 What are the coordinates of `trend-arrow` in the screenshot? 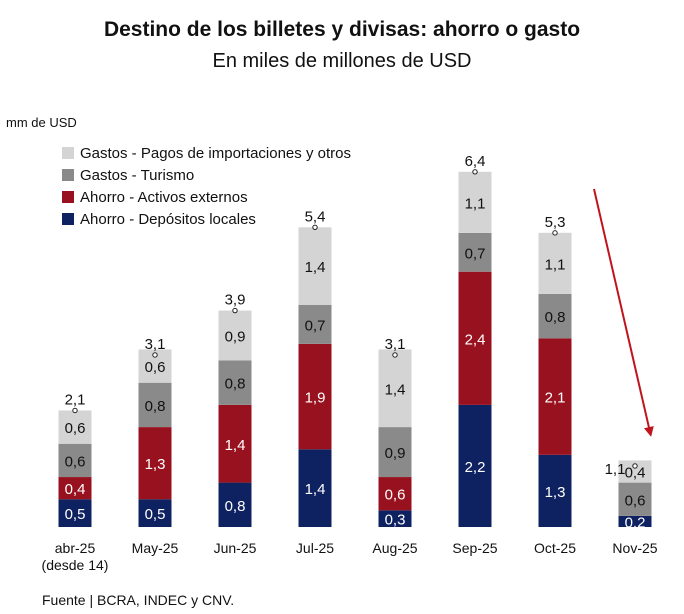 It's located at (623, 312).